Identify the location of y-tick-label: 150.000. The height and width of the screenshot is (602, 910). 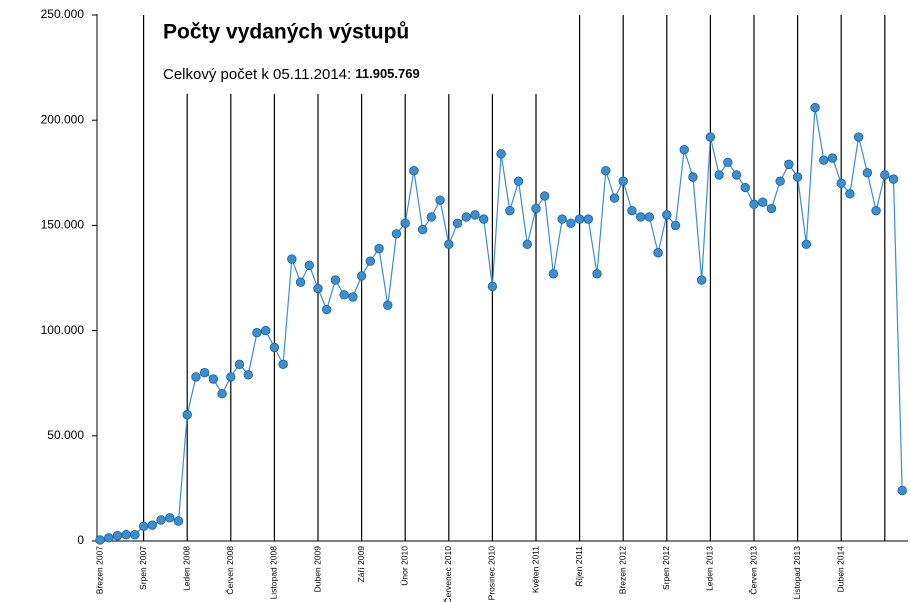
(63, 225).